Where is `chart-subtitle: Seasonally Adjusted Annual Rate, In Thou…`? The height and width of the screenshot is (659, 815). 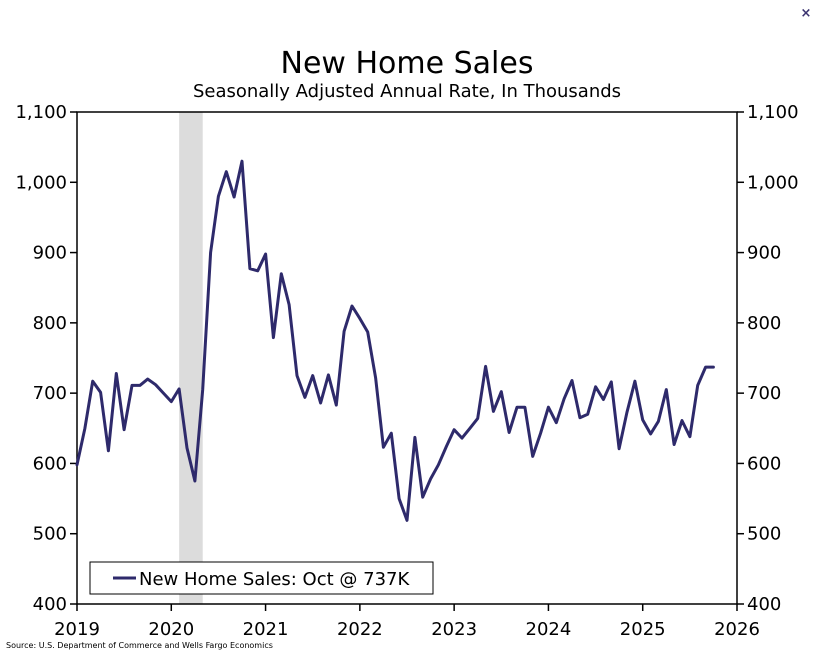
chart-subtitle: Seasonally Adjusted Annual Rate, In Thou… is located at coordinates (407, 91).